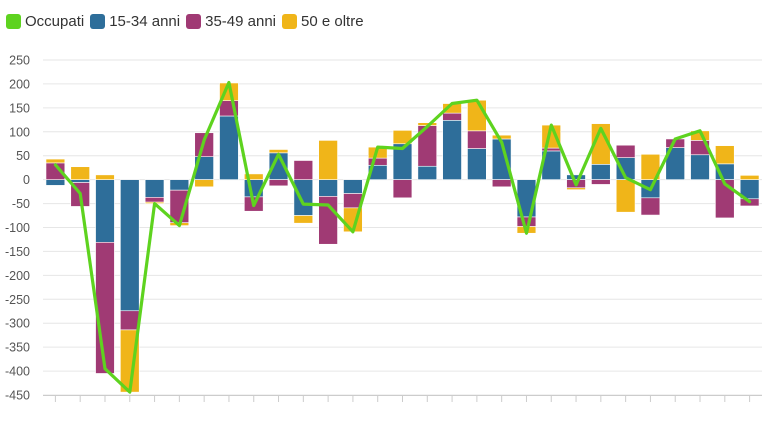  I want to click on legend-item-occupati: Occupati, so click(45, 21).